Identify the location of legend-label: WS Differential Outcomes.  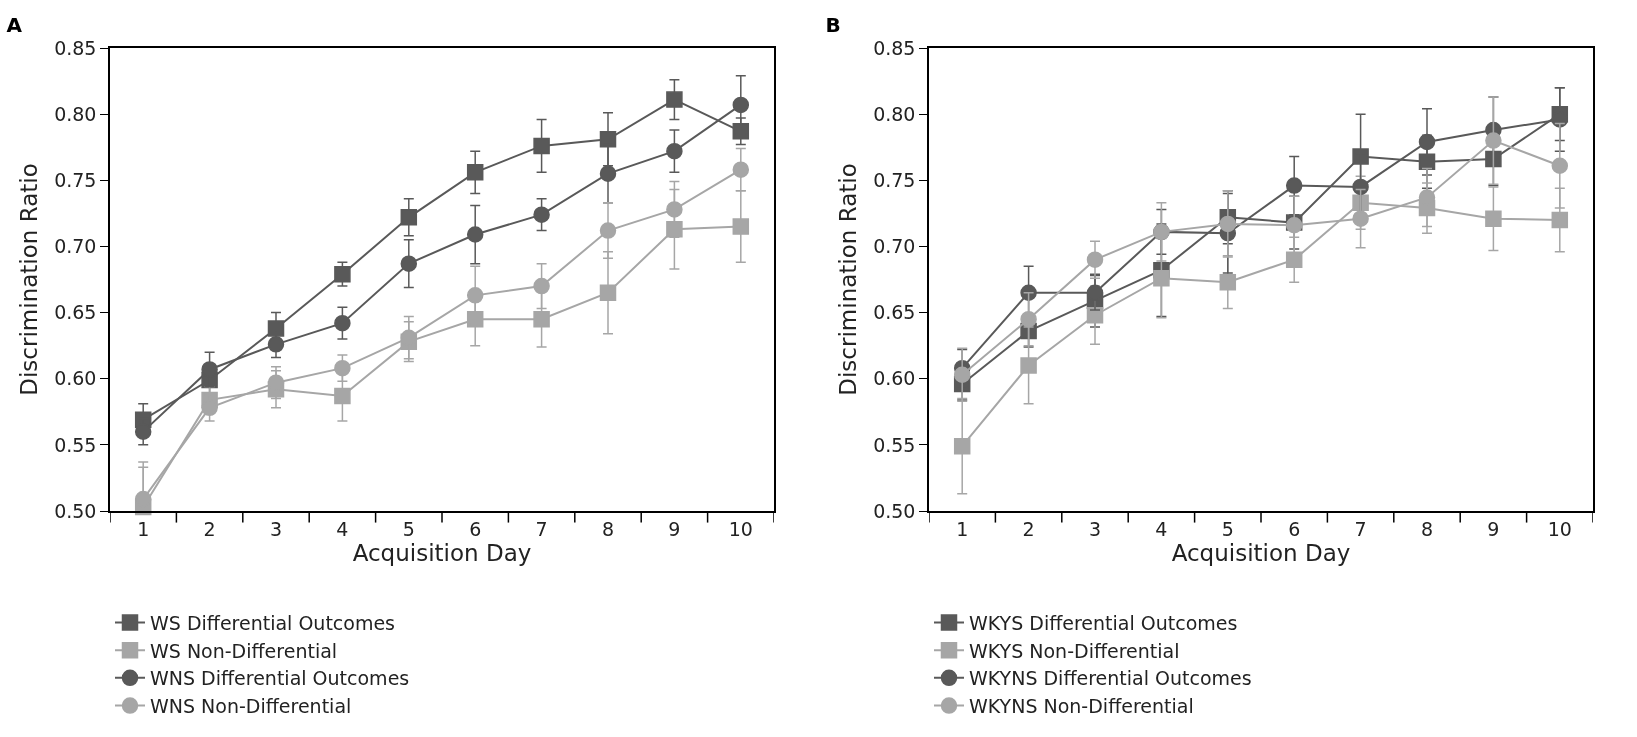
(273, 622).